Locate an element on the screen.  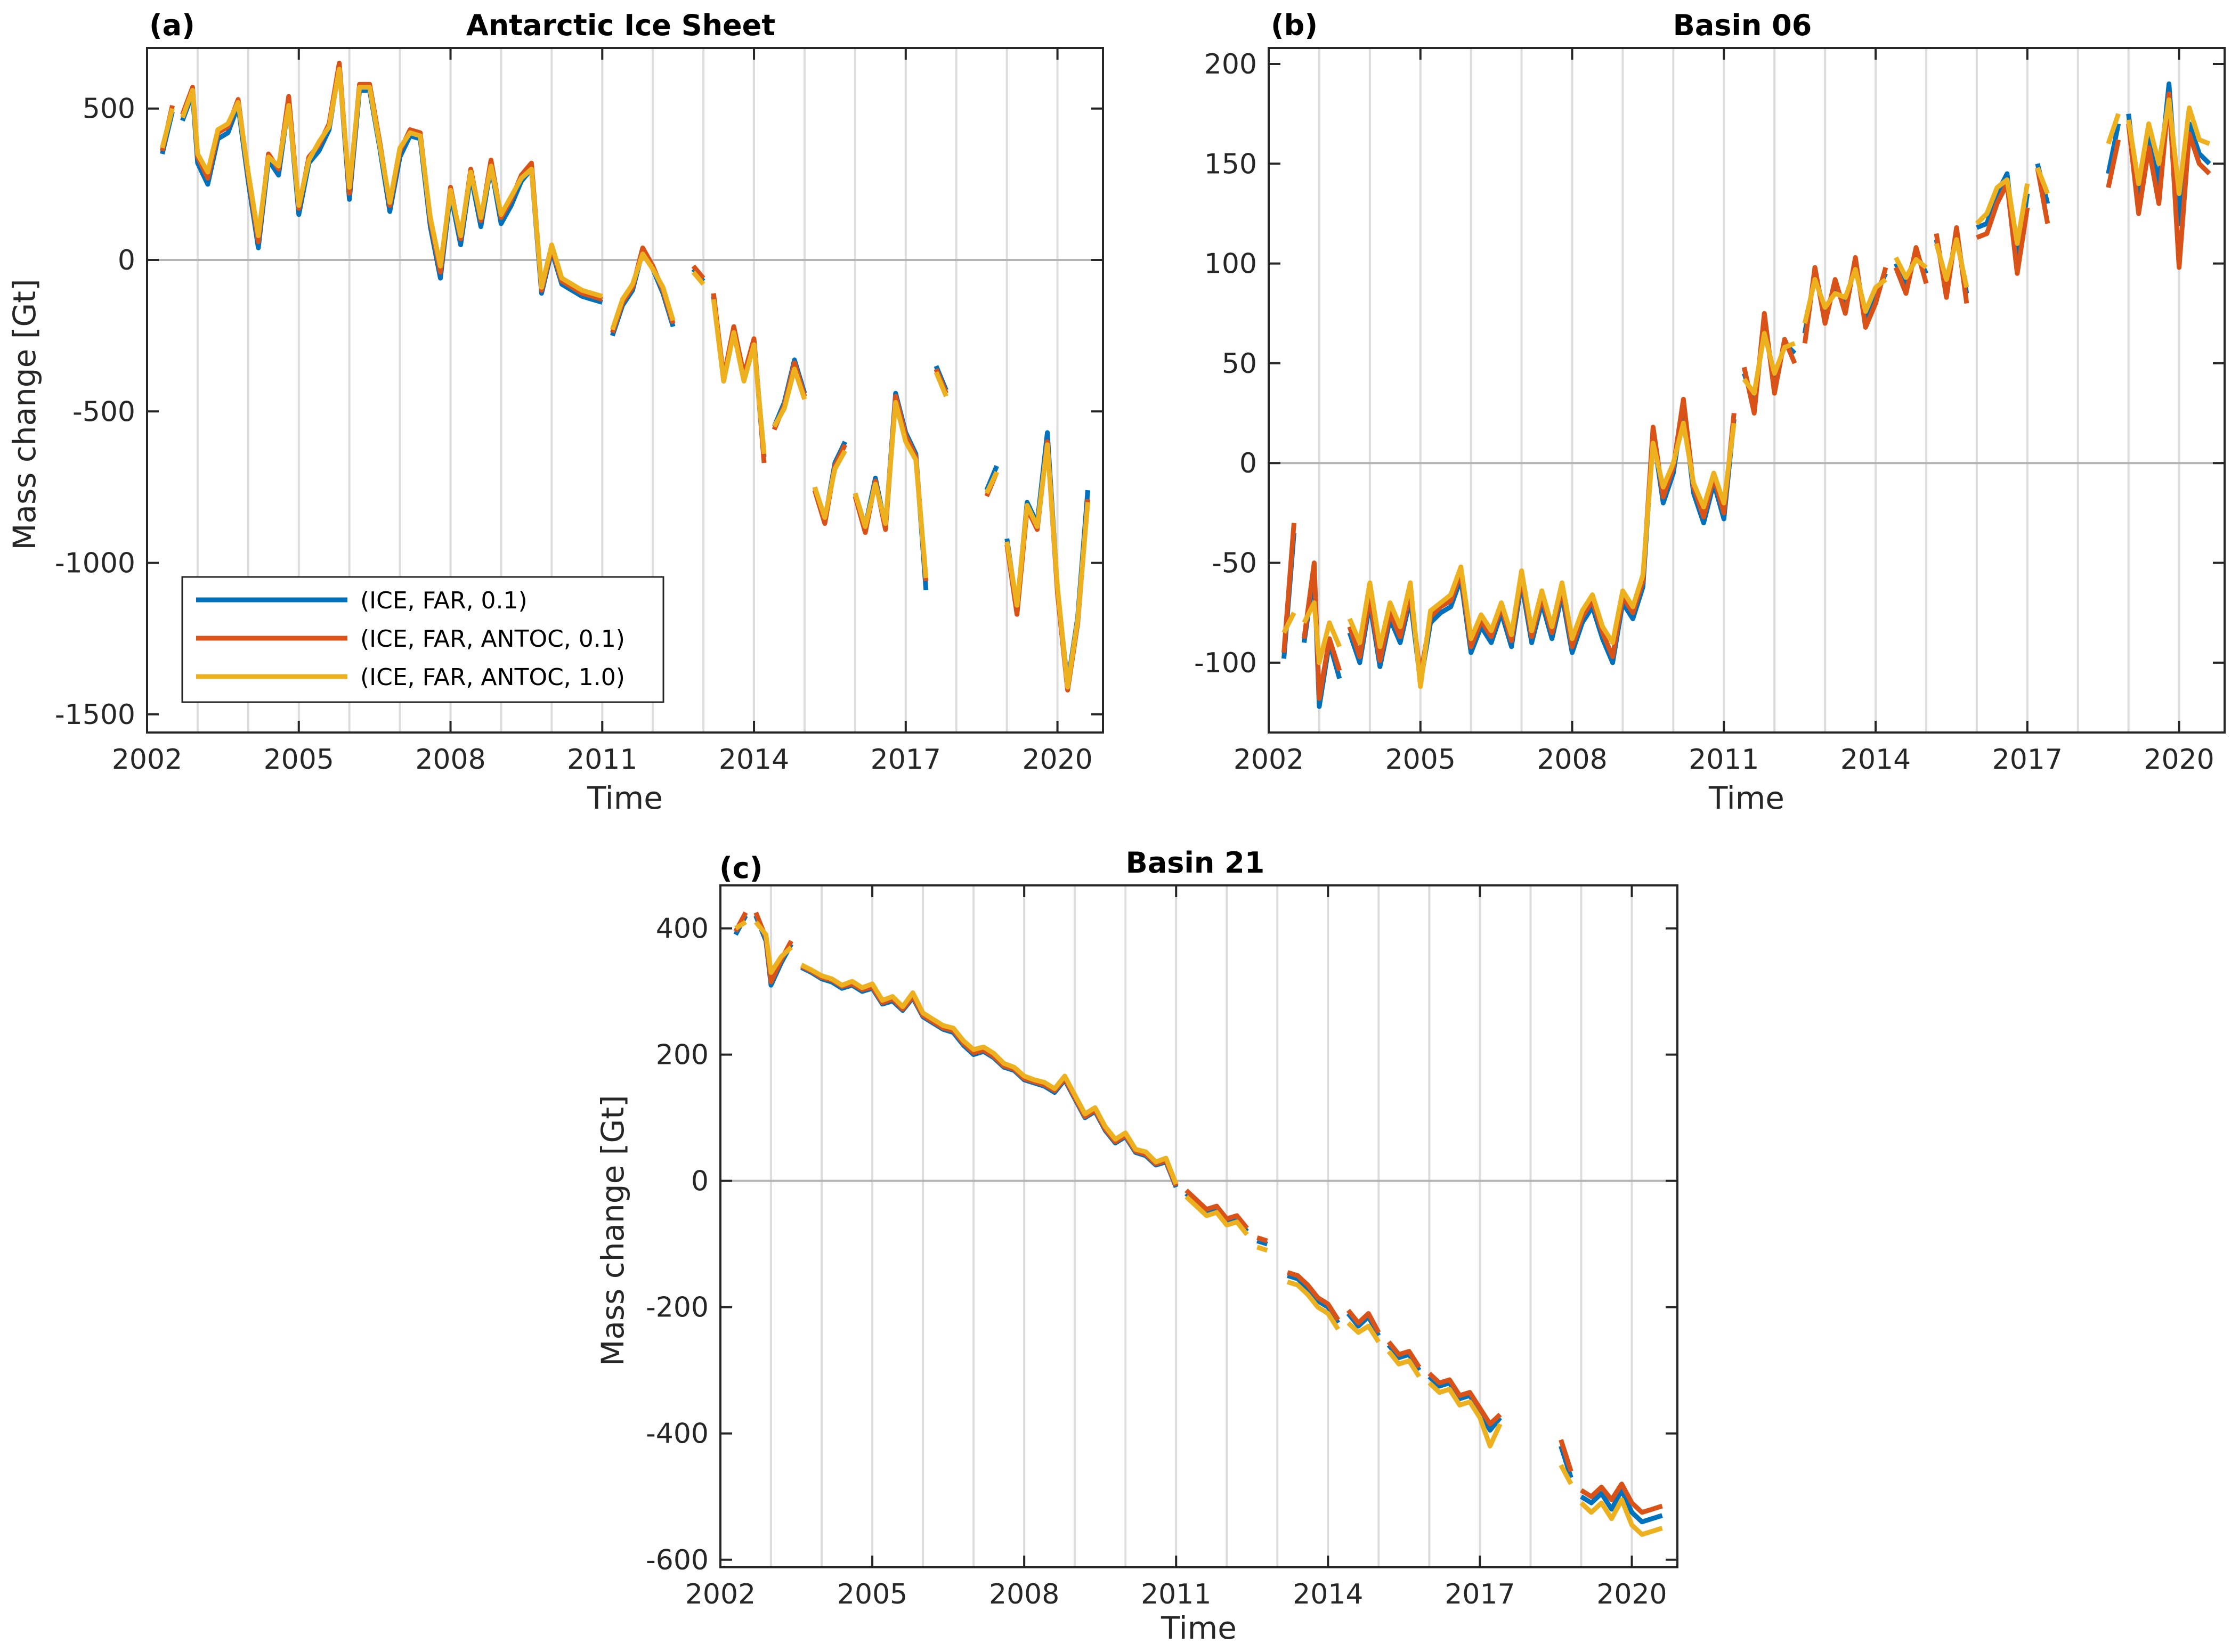
y-tick-label: -600 is located at coordinates (677, 1560).